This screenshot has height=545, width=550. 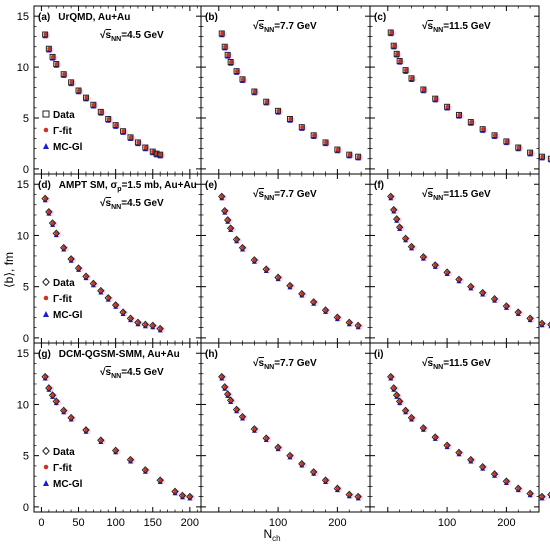 What do you see at coordinates (26, 508) in the screenshot?
I see `ytick-label-g-0: 0` at bounding box center [26, 508].